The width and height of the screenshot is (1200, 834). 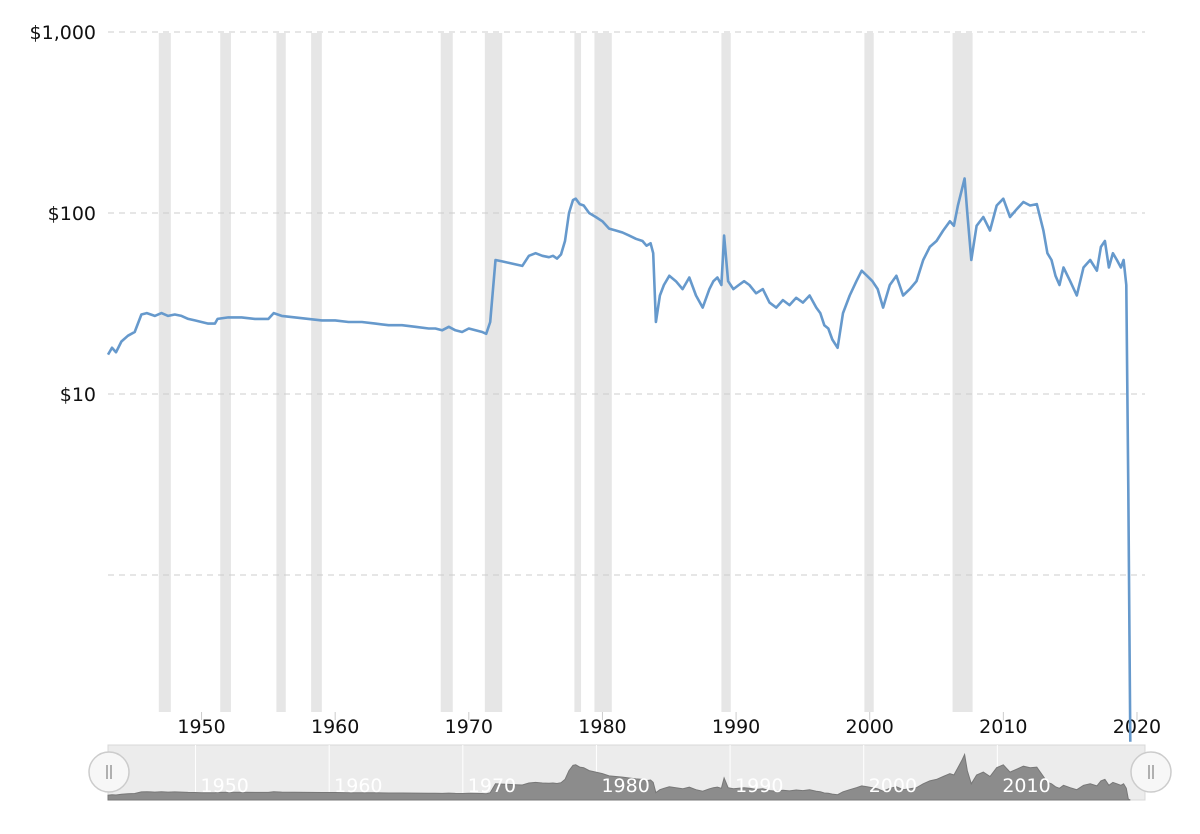 I want to click on x-tick-label: 1980, so click(x=602, y=727).